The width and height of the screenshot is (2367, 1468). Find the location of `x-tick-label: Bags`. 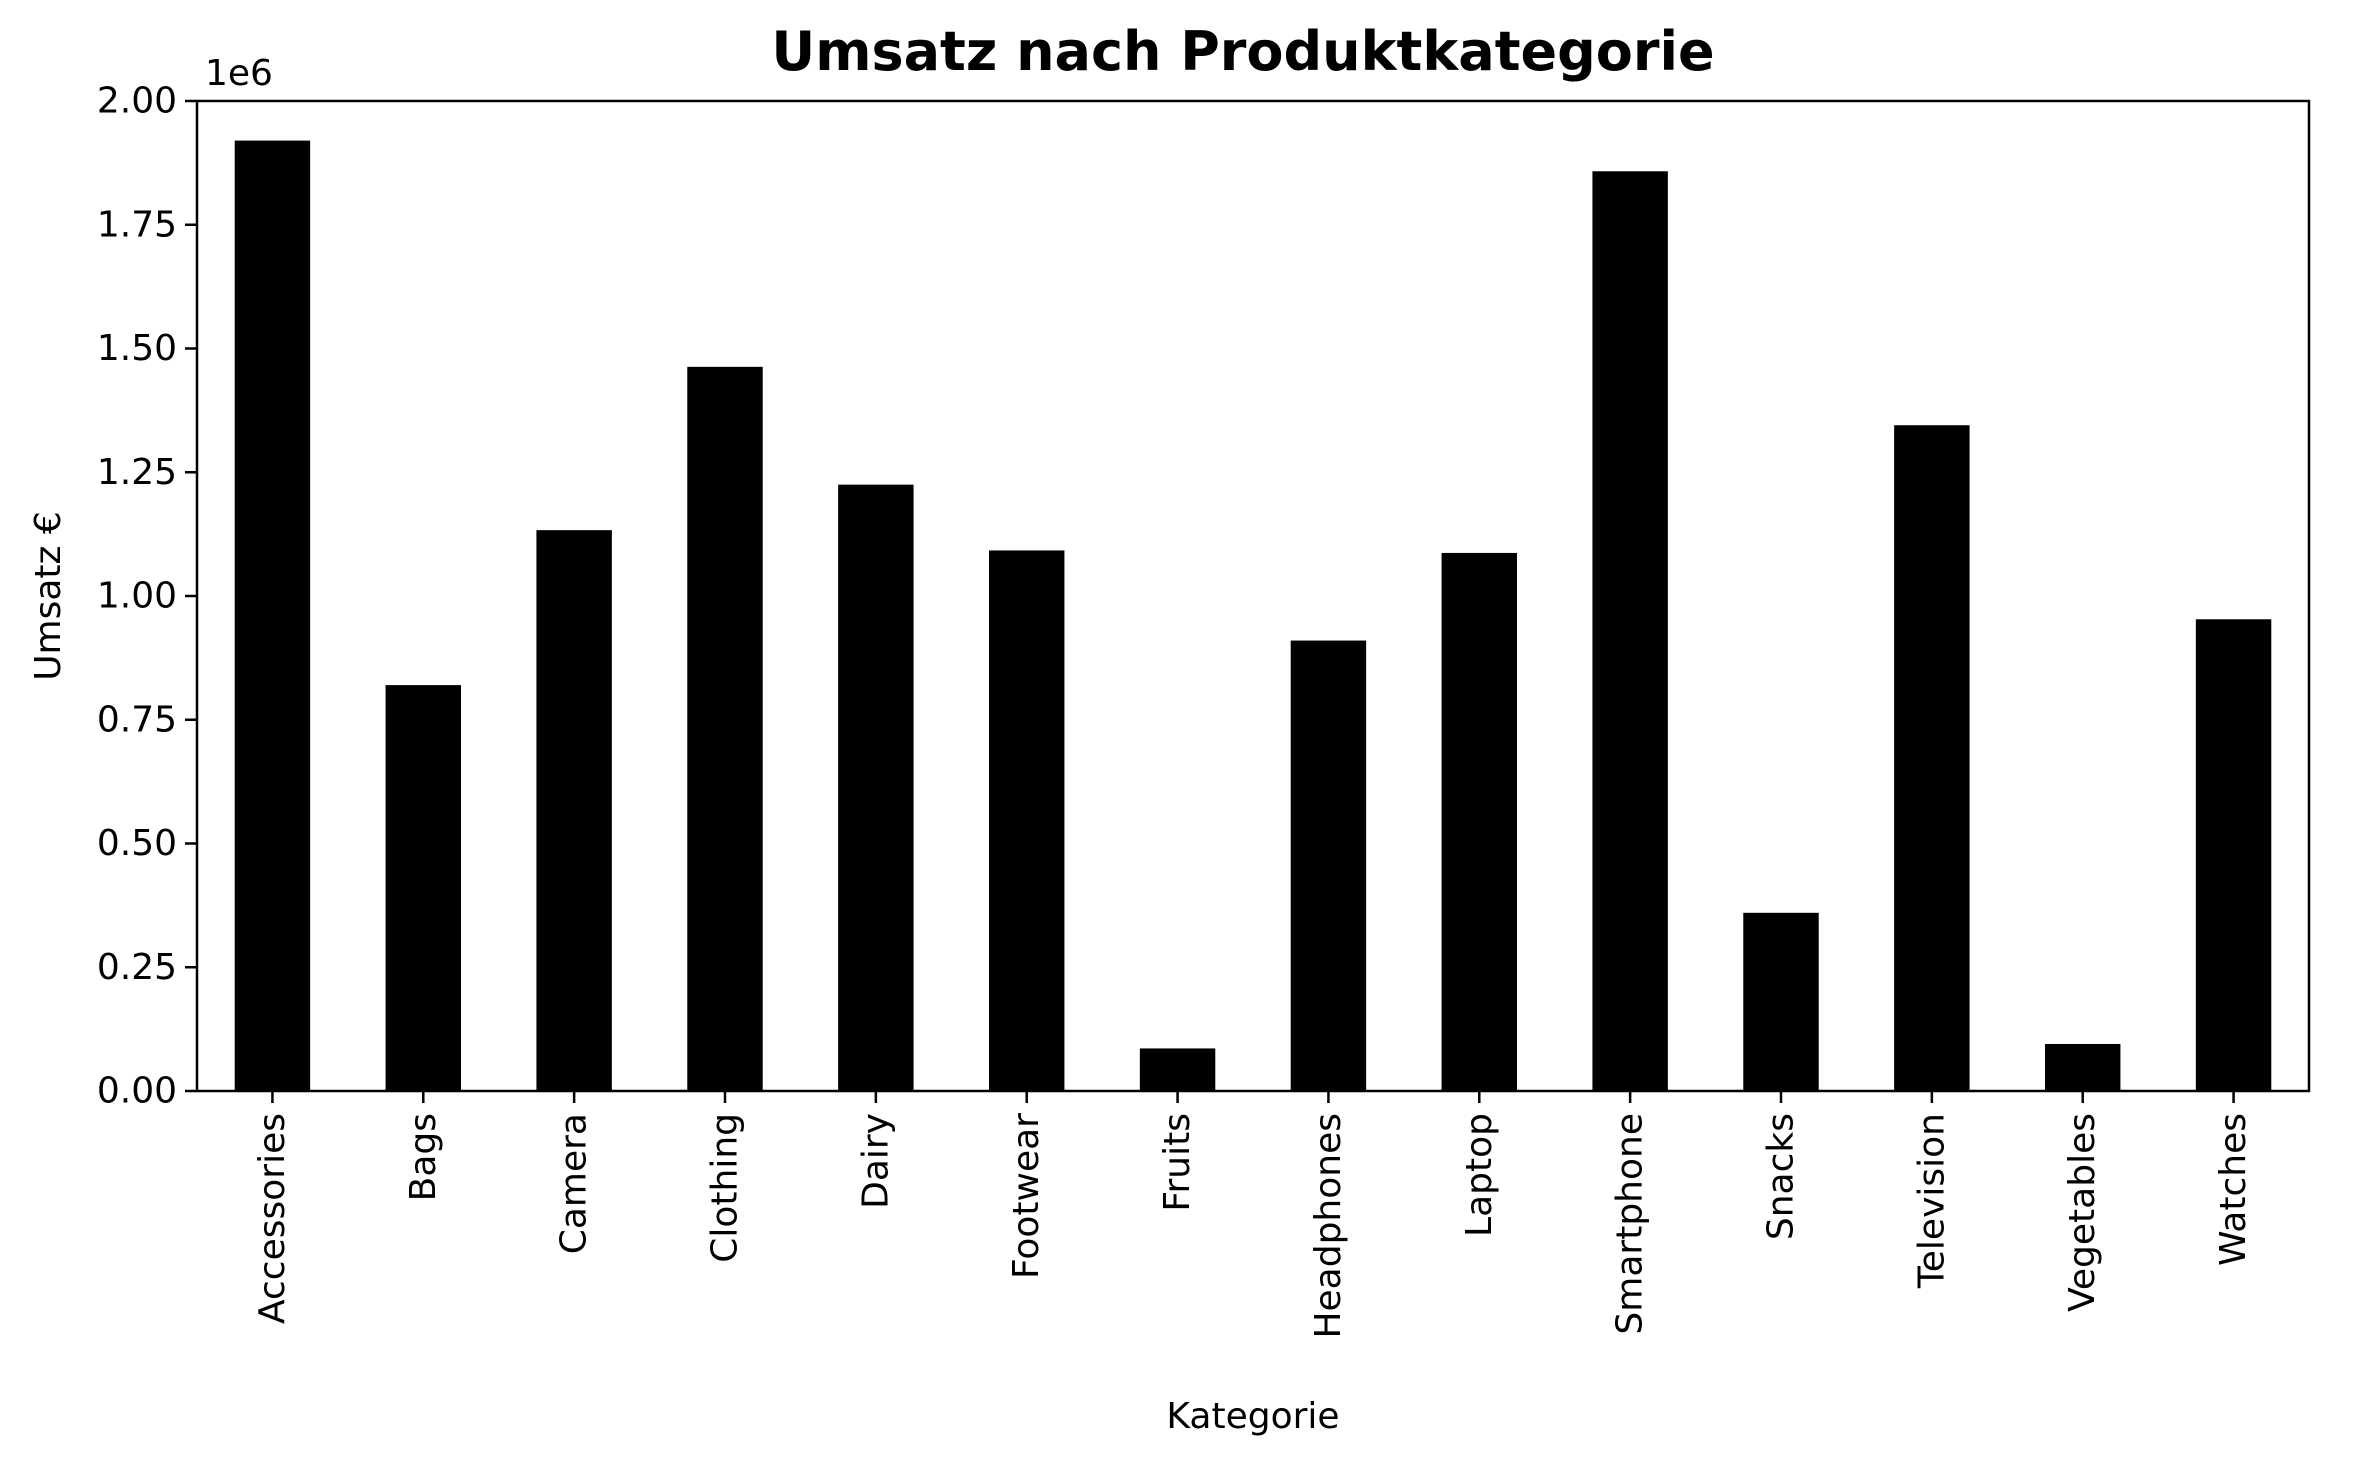

x-tick-label: Bags is located at coordinates (423, 1157).